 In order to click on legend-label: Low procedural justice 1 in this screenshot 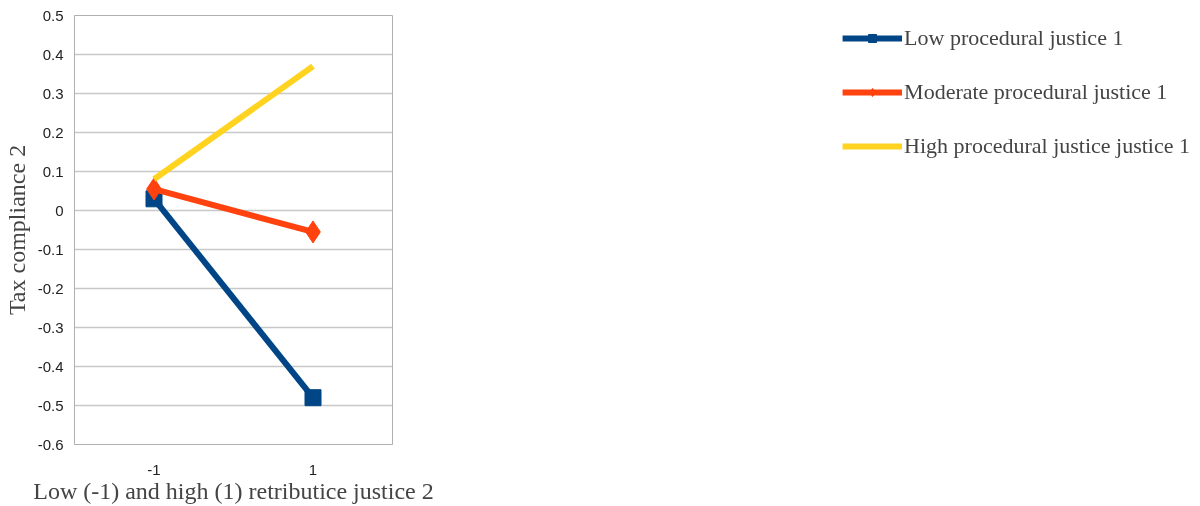, I will do `click(1014, 38)`.